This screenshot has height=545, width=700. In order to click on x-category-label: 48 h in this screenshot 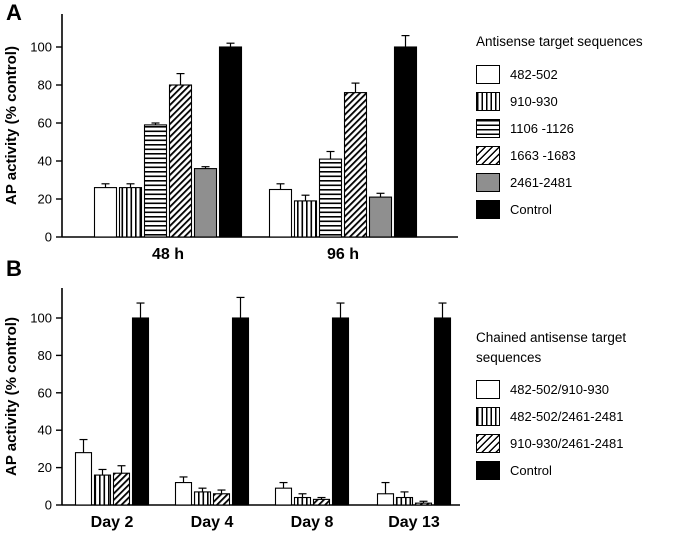, I will do `click(168, 254)`.